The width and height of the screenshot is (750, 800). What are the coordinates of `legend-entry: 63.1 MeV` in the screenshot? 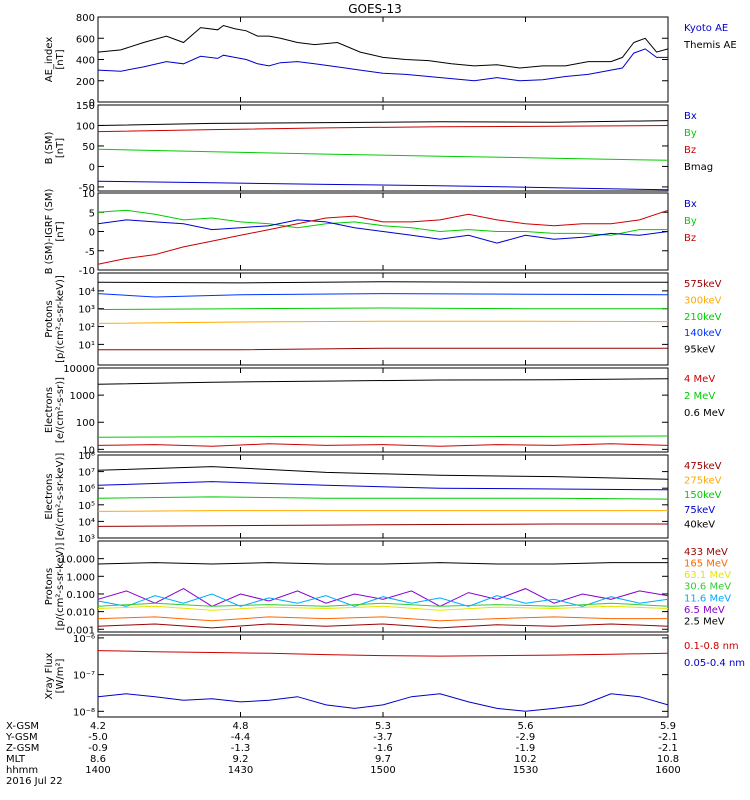 It's located at (707, 575).